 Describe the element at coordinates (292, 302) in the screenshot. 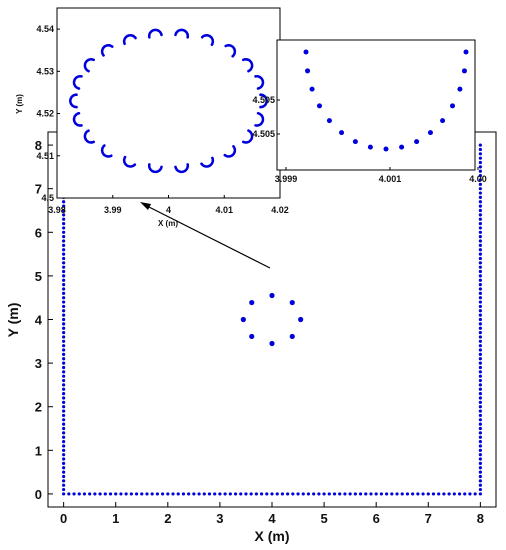

I see `center-ring-point` at that location.